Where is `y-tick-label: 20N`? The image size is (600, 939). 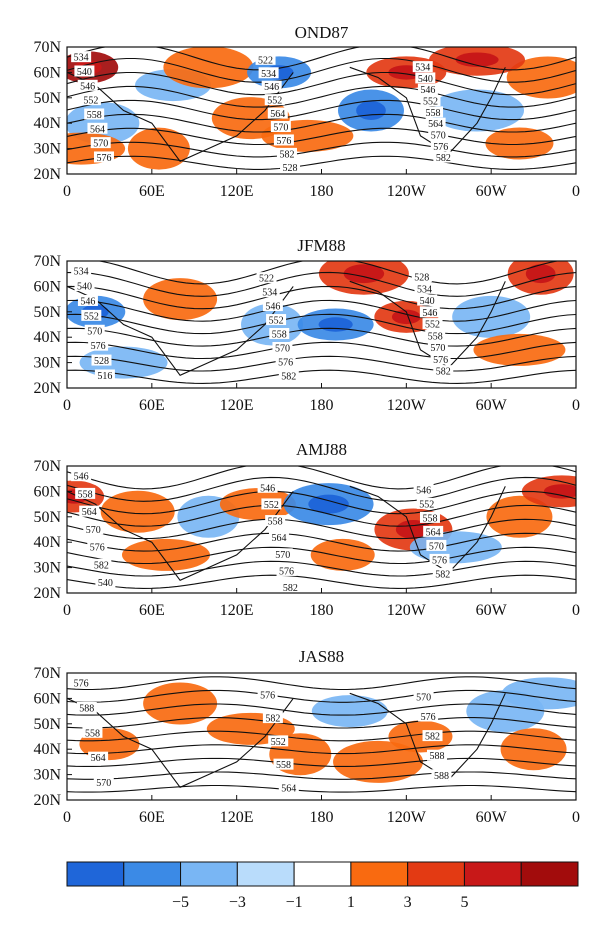
y-tick-label: 20N is located at coordinates (47, 174).